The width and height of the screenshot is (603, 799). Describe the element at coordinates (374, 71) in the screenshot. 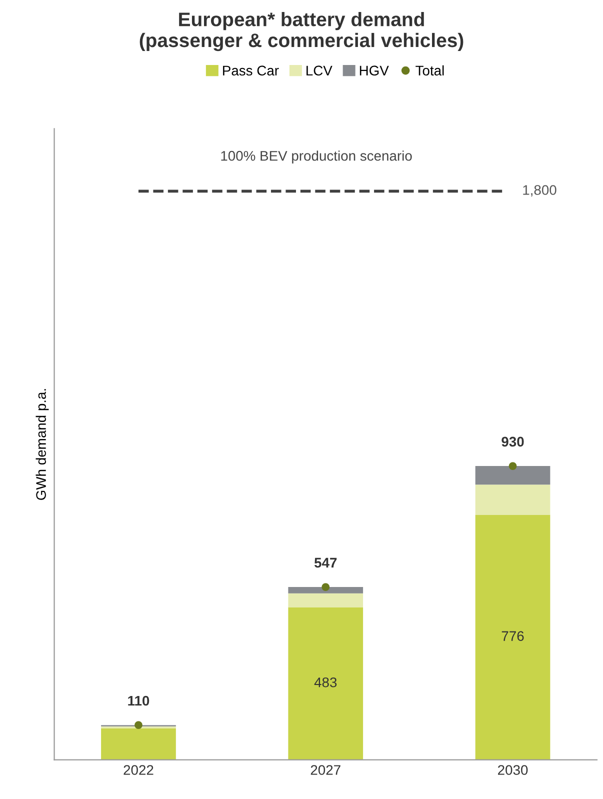

I see `legend-label: HGV` at that location.